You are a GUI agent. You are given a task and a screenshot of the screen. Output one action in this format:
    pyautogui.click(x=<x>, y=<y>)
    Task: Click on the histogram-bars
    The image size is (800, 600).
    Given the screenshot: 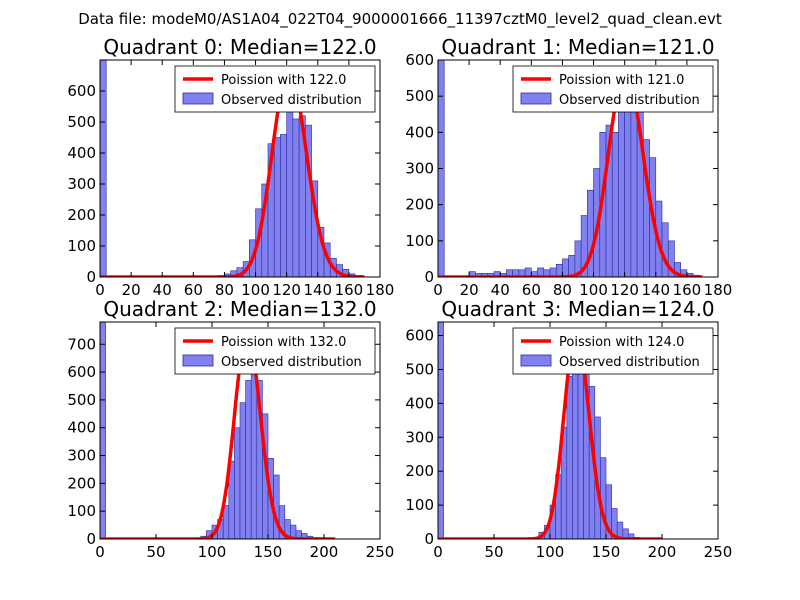 What is the action you would take?
    pyautogui.click(x=212, y=430)
    